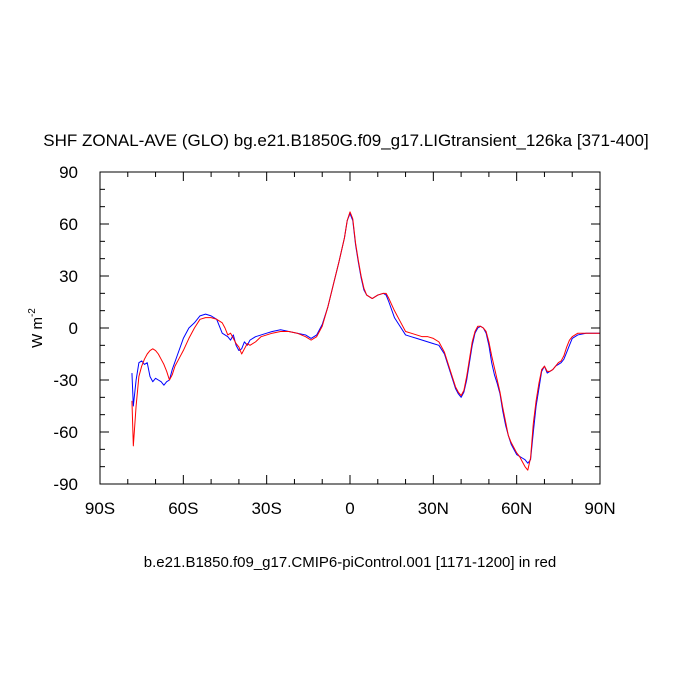  I want to click on x-tick-label: 0, so click(349, 508).